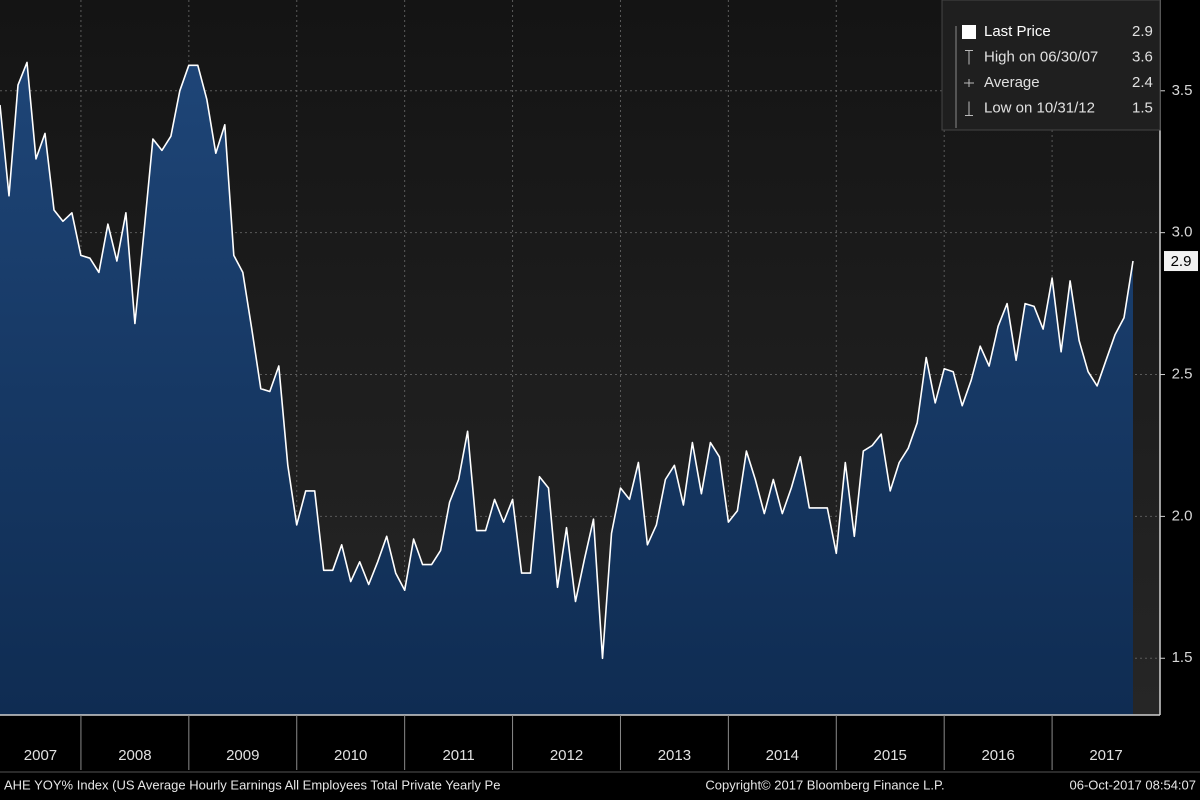 The height and width of the screenshot is (800, 1200). I want to click on legend-label: High on 06/30/07, so click(1041, 56).